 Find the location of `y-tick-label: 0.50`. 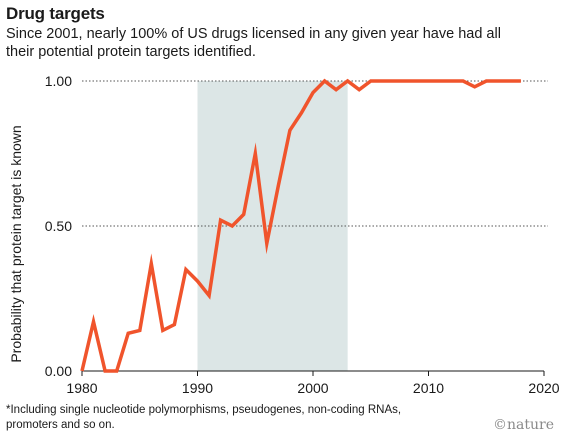

y-tick-label: 0.50 is located at coordinates (58, 226).